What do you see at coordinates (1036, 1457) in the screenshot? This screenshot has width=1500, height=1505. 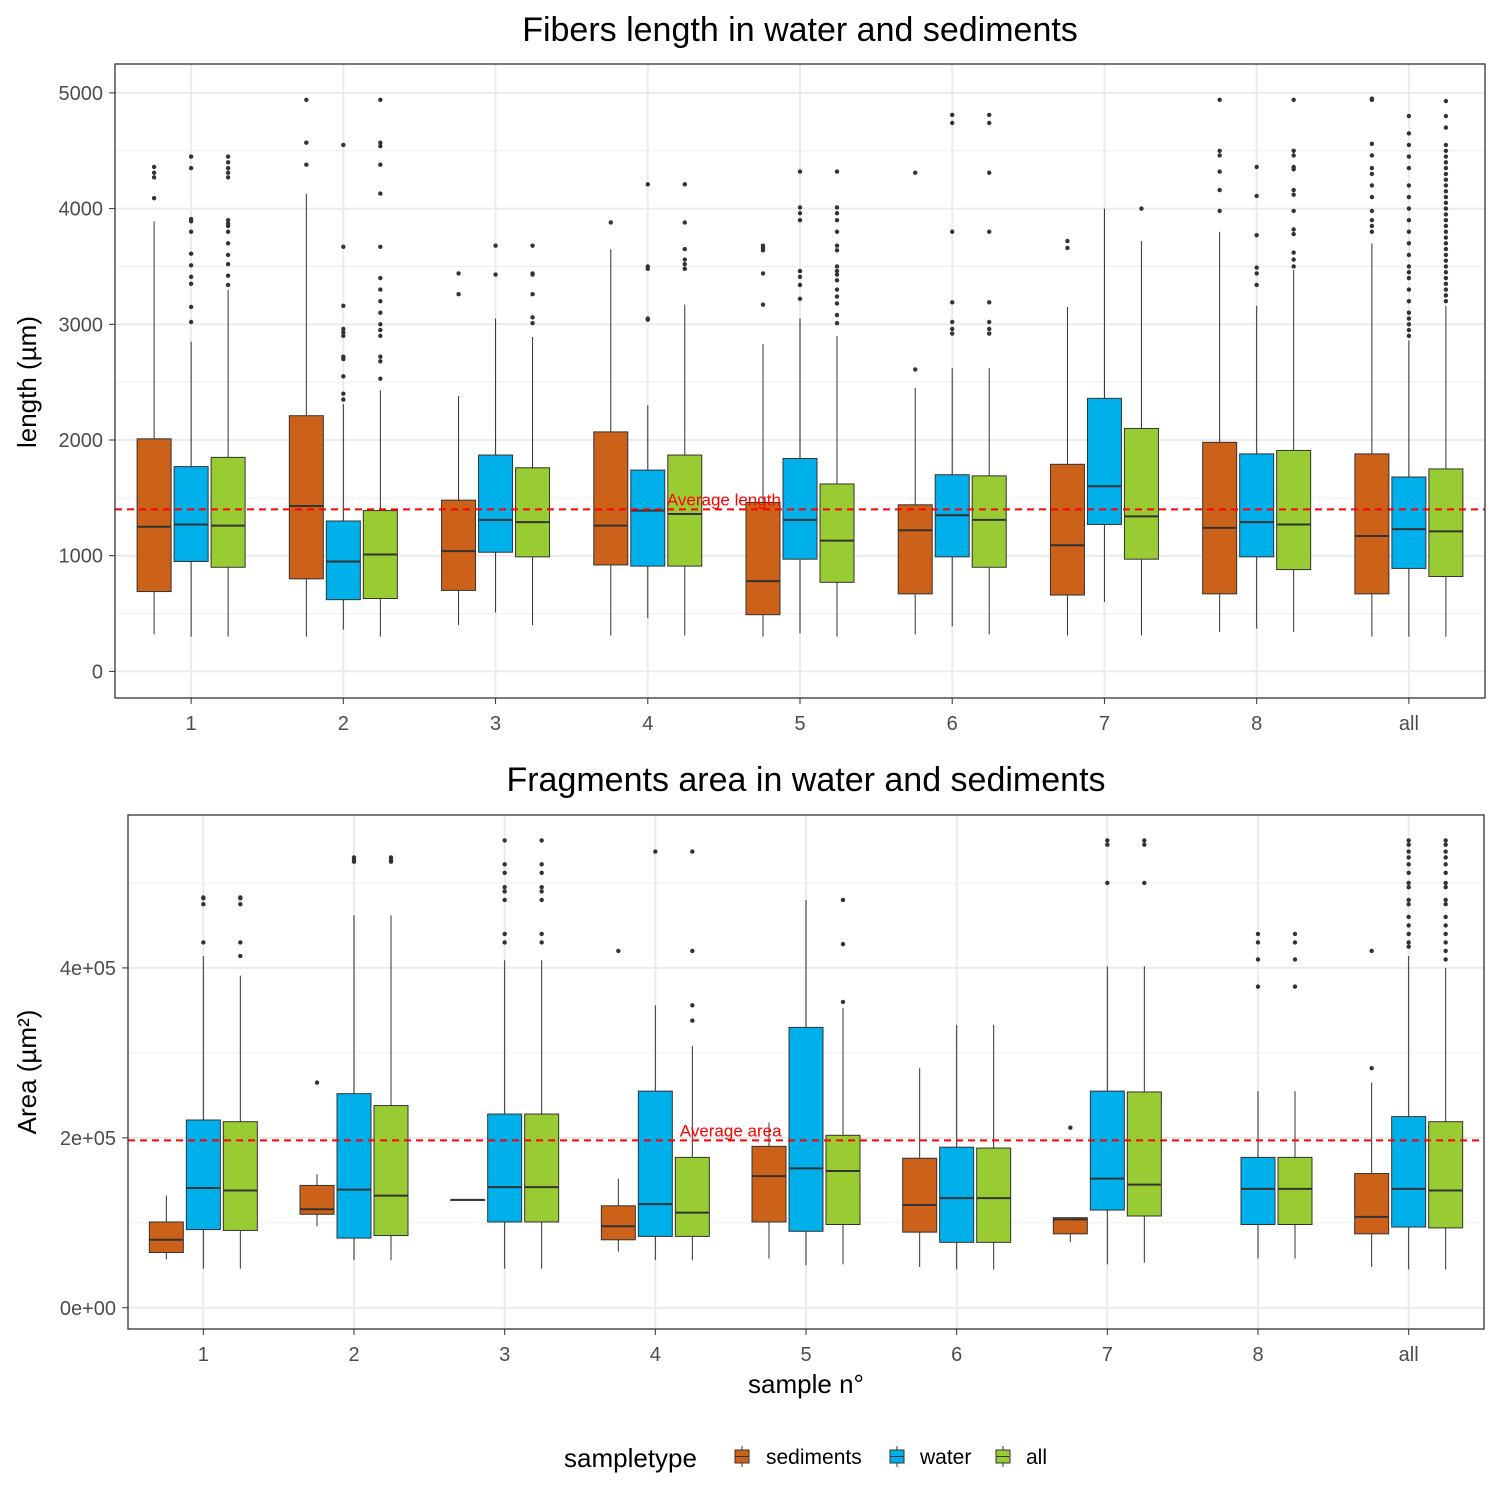 I see `legend-label-all: all` at bounding box center [1036, 1457].